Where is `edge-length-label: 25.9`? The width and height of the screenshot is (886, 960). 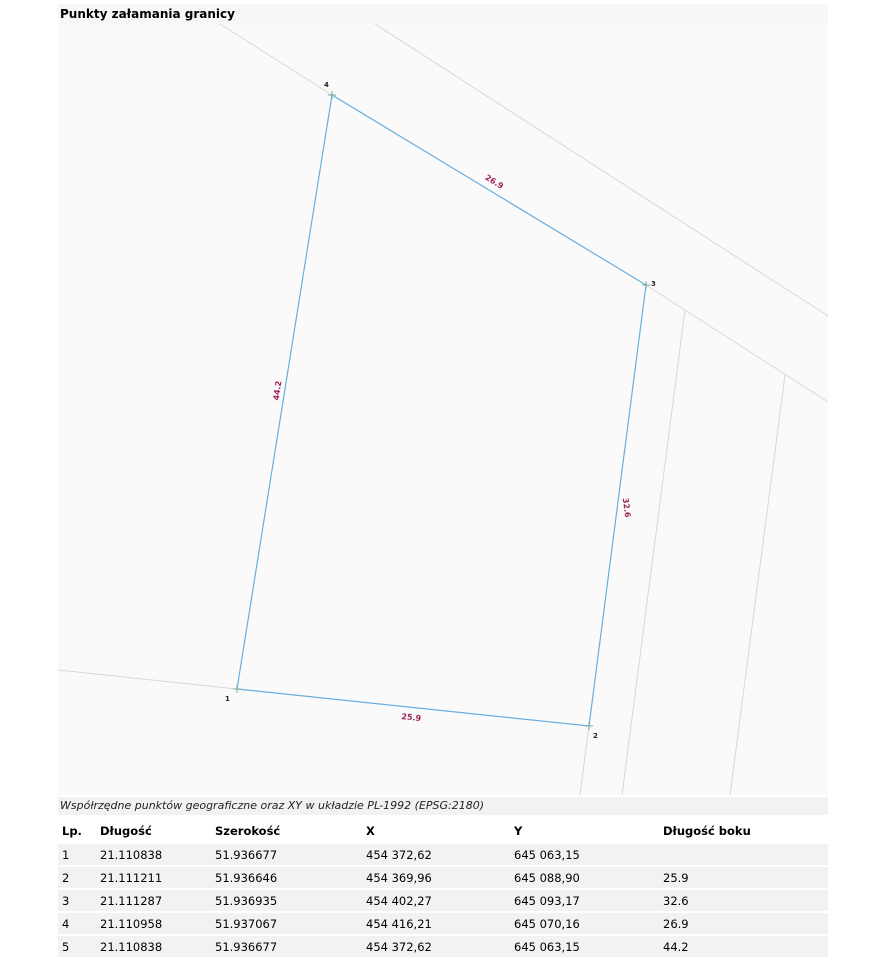 edge-length-label: 25.9 is located at coordinates (411, 717).